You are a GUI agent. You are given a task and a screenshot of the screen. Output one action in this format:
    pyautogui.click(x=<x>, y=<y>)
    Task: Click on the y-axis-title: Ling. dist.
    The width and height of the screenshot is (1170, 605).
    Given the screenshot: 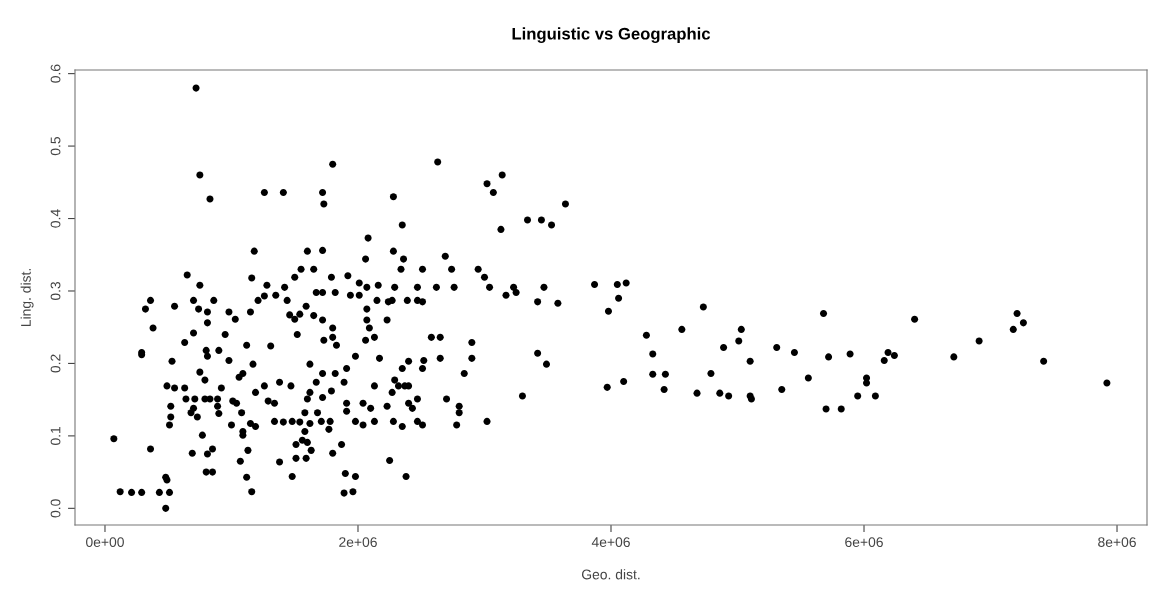 What is the action you would take?
    pyautogui.click(x=27, y=298)
    